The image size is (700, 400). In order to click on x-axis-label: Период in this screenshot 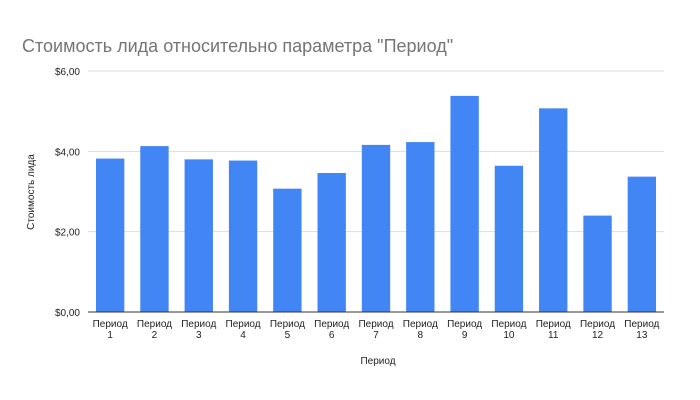, I will do `click(377, 361)`.